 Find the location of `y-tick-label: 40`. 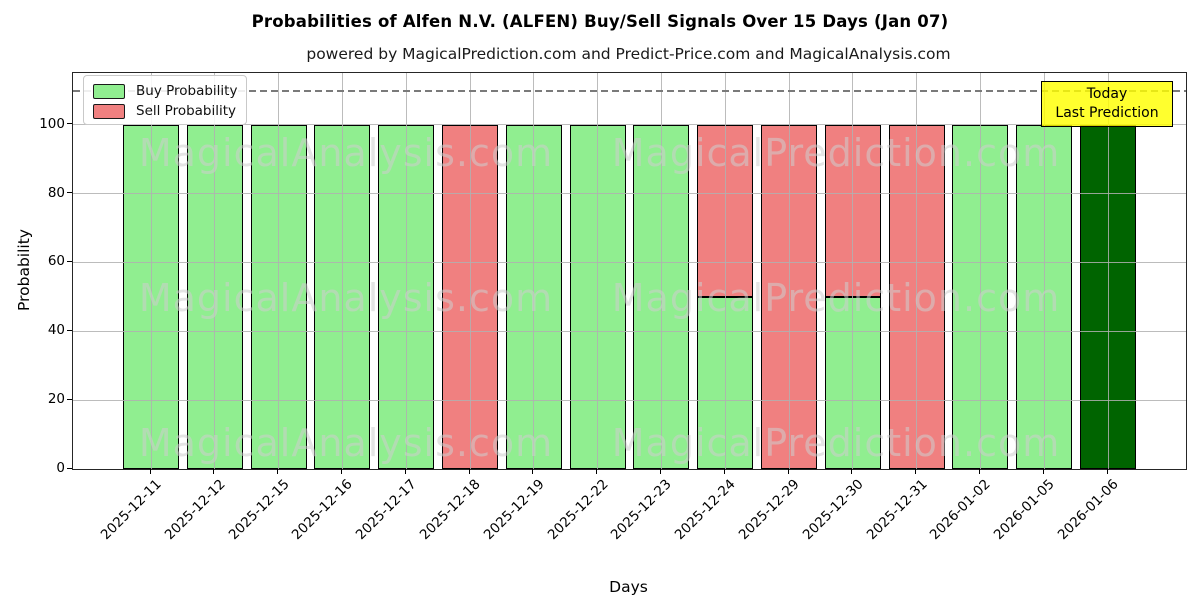

y-tick-label: 40 is located at coordinates (56, 330).